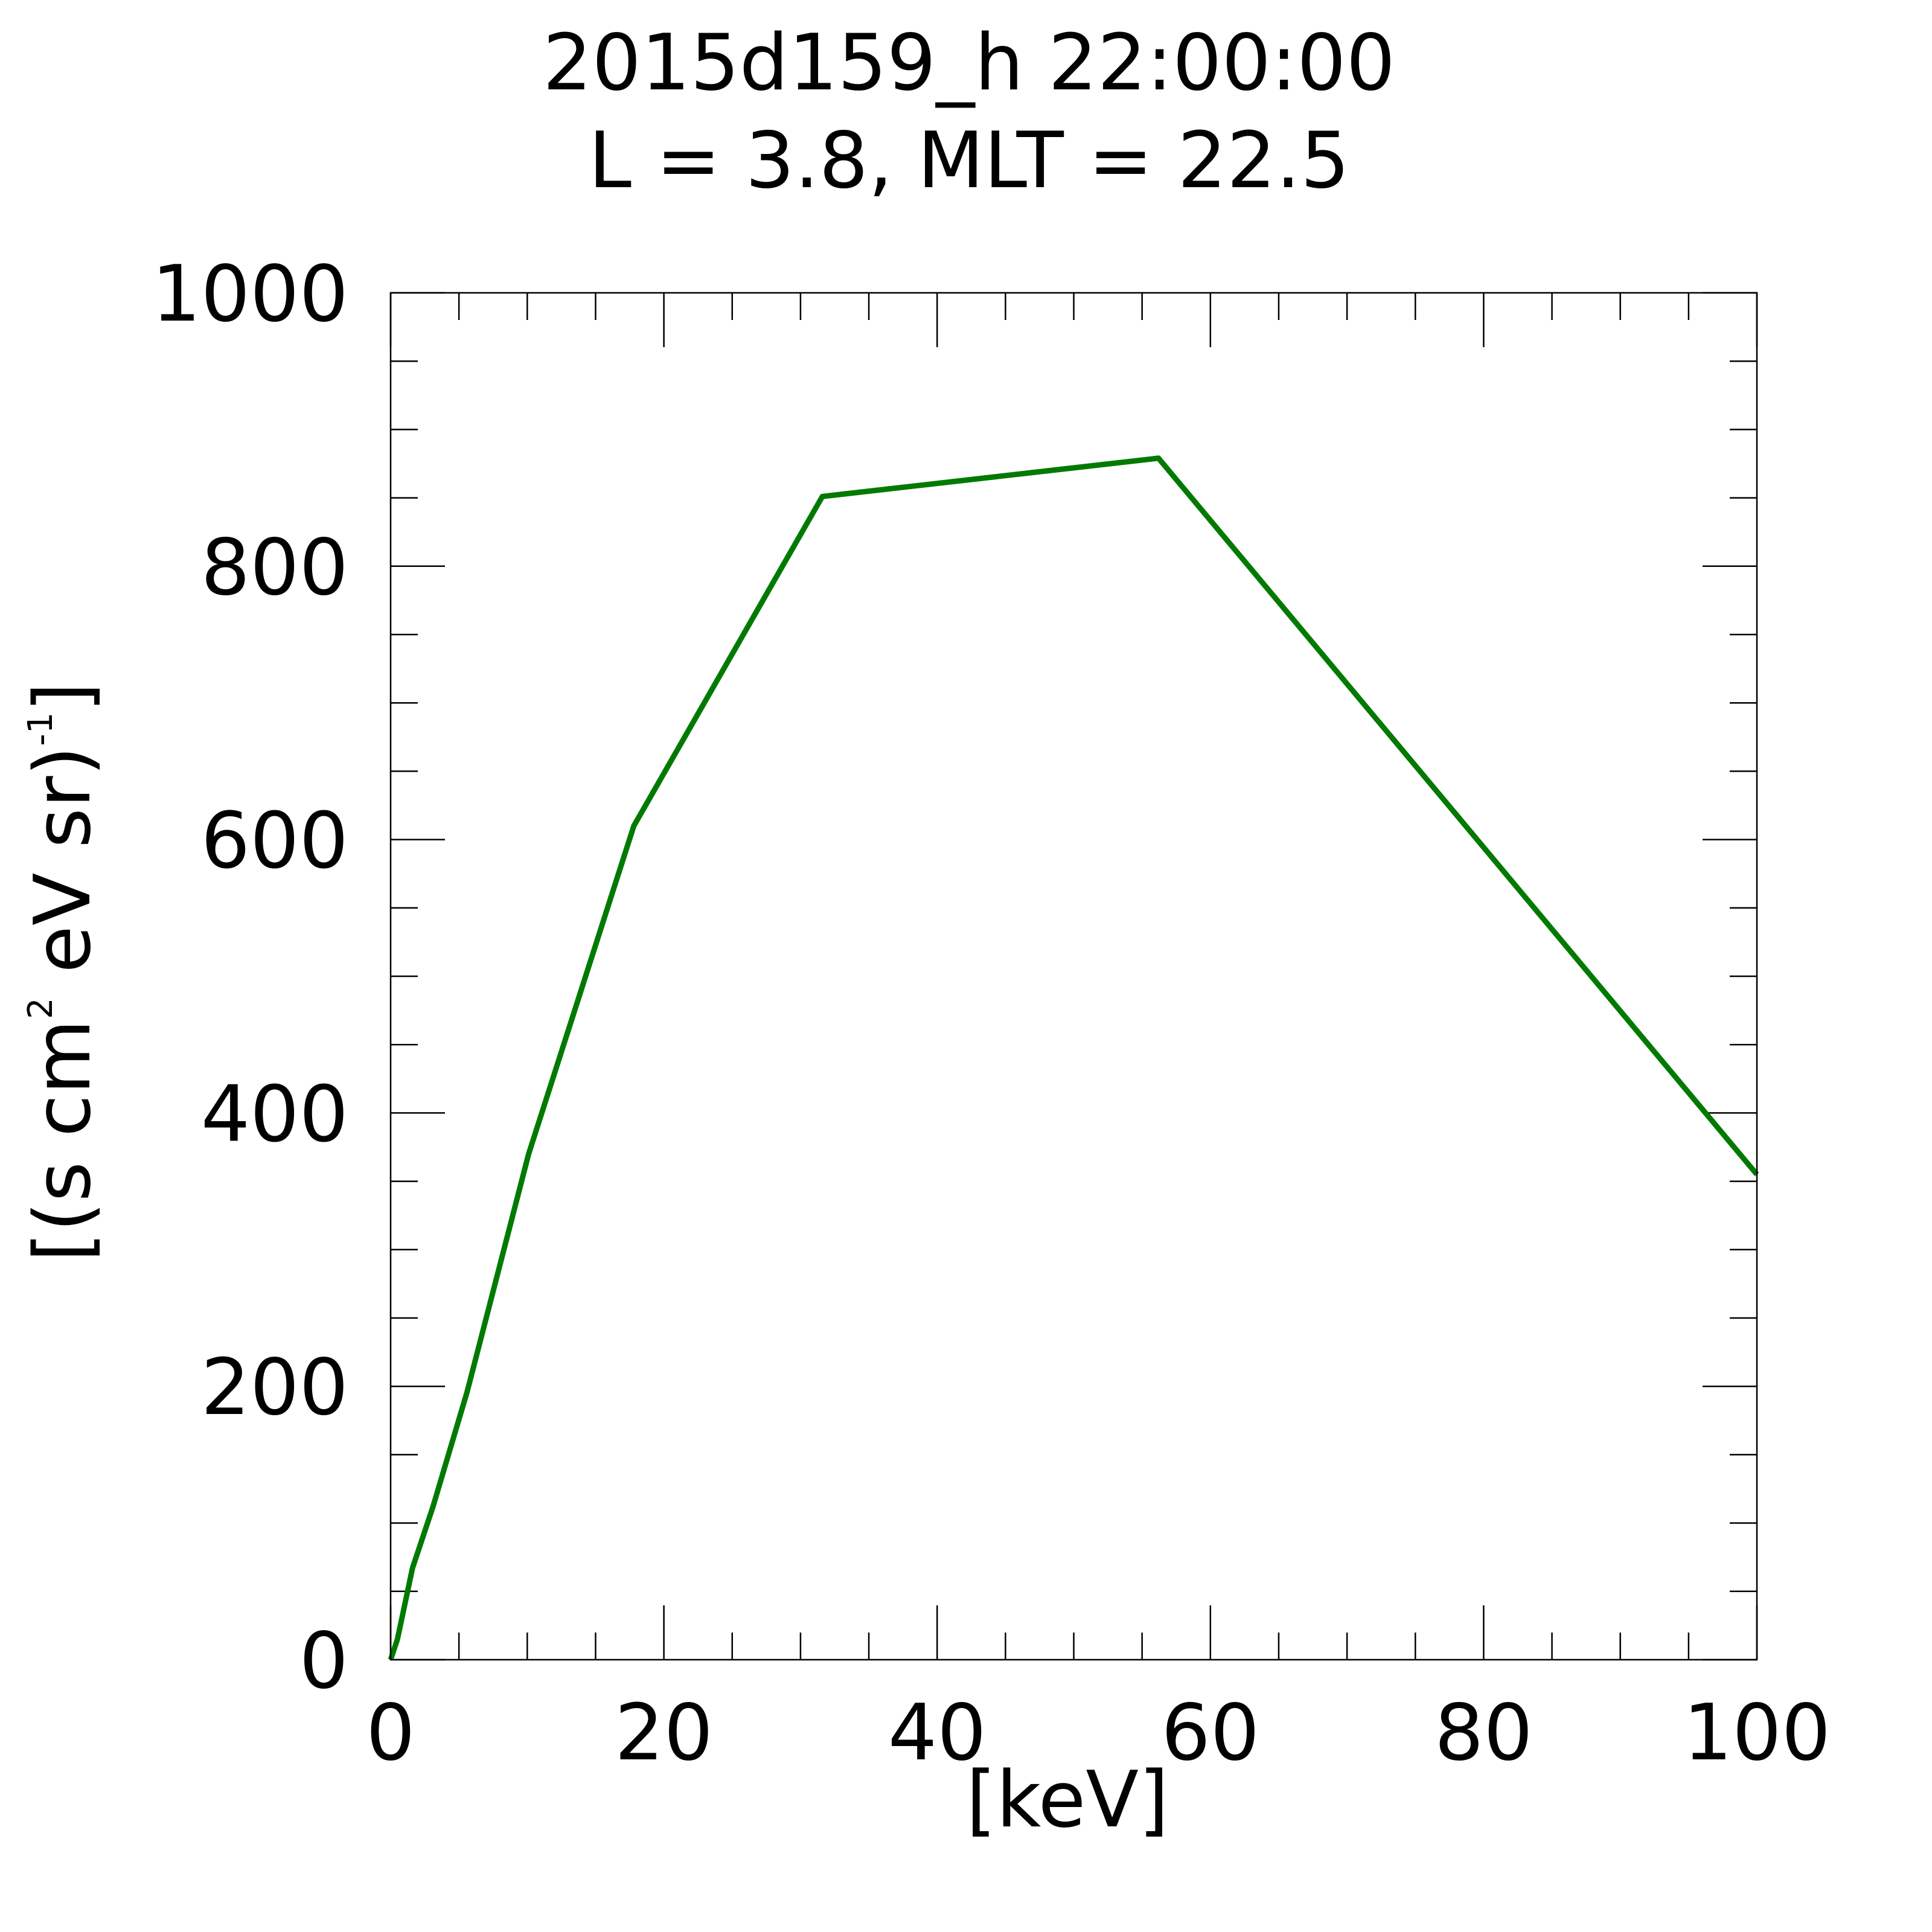  I want to click on chart-subtitle: L = 3.8, MLT = 22.5, so click(970, 161).